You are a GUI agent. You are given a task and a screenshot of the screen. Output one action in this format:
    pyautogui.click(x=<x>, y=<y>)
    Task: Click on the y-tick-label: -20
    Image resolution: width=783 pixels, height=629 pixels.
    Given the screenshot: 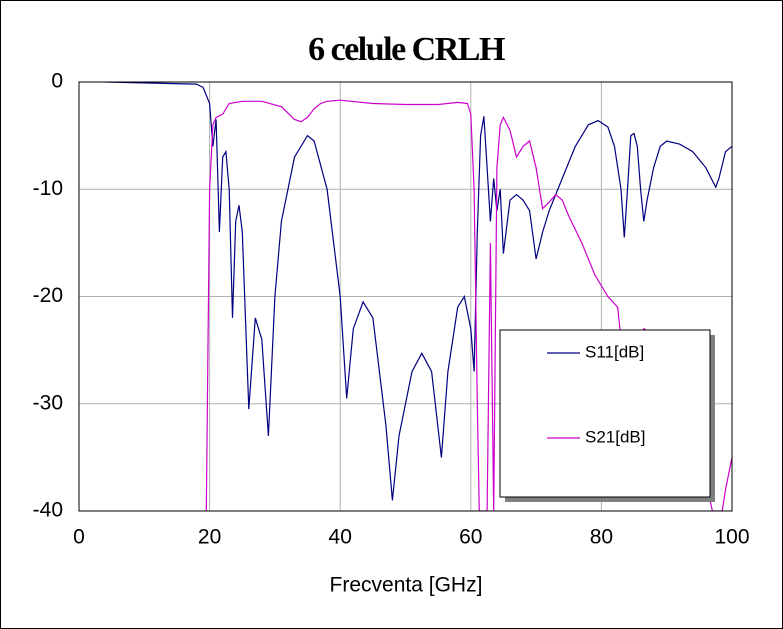 What is the action you would take?
    pyautogui.click(x=48, y=295)
    